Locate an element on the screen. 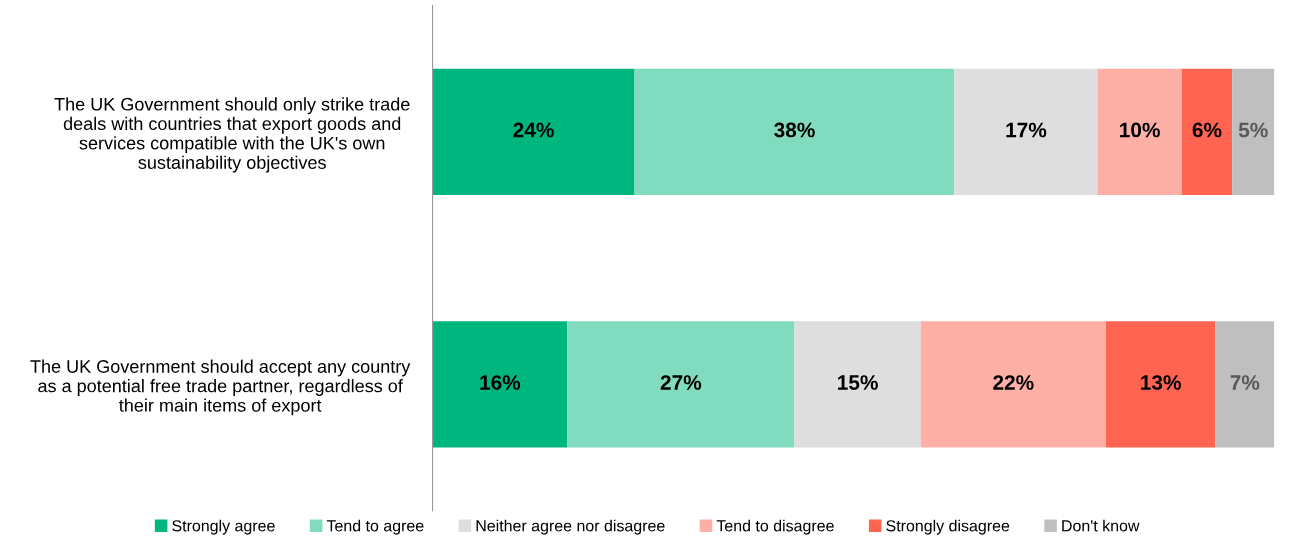 This screenshot has height=549, width=1295. legend-label: Neither agree nor disagree is located at coordinates (570, 527).